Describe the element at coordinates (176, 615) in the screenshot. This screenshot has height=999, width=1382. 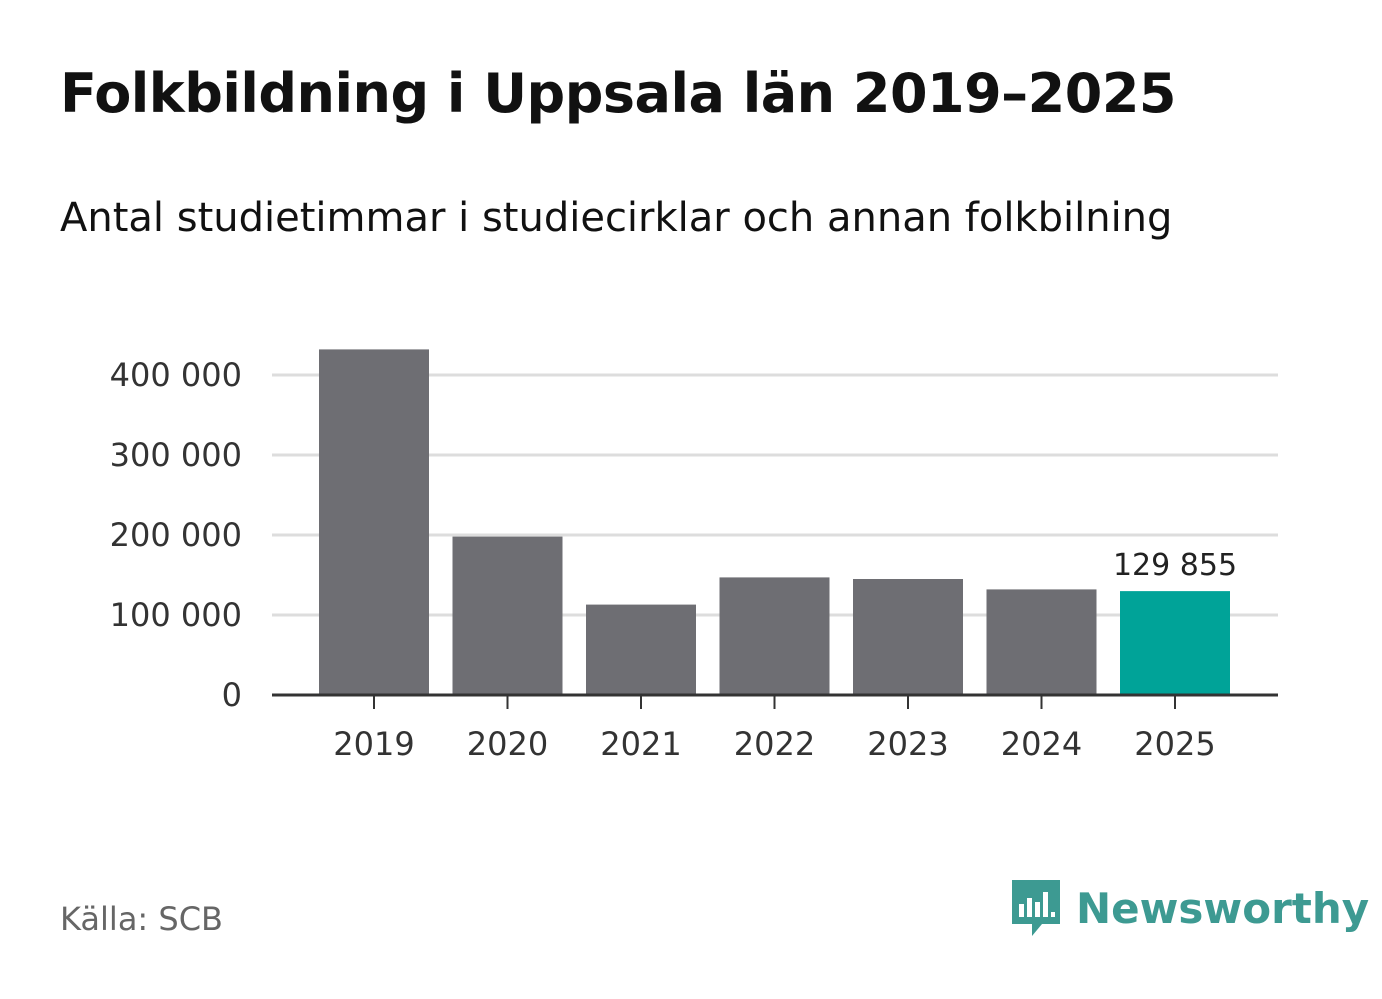
I see `y-tick-label: 100 000` at that location.